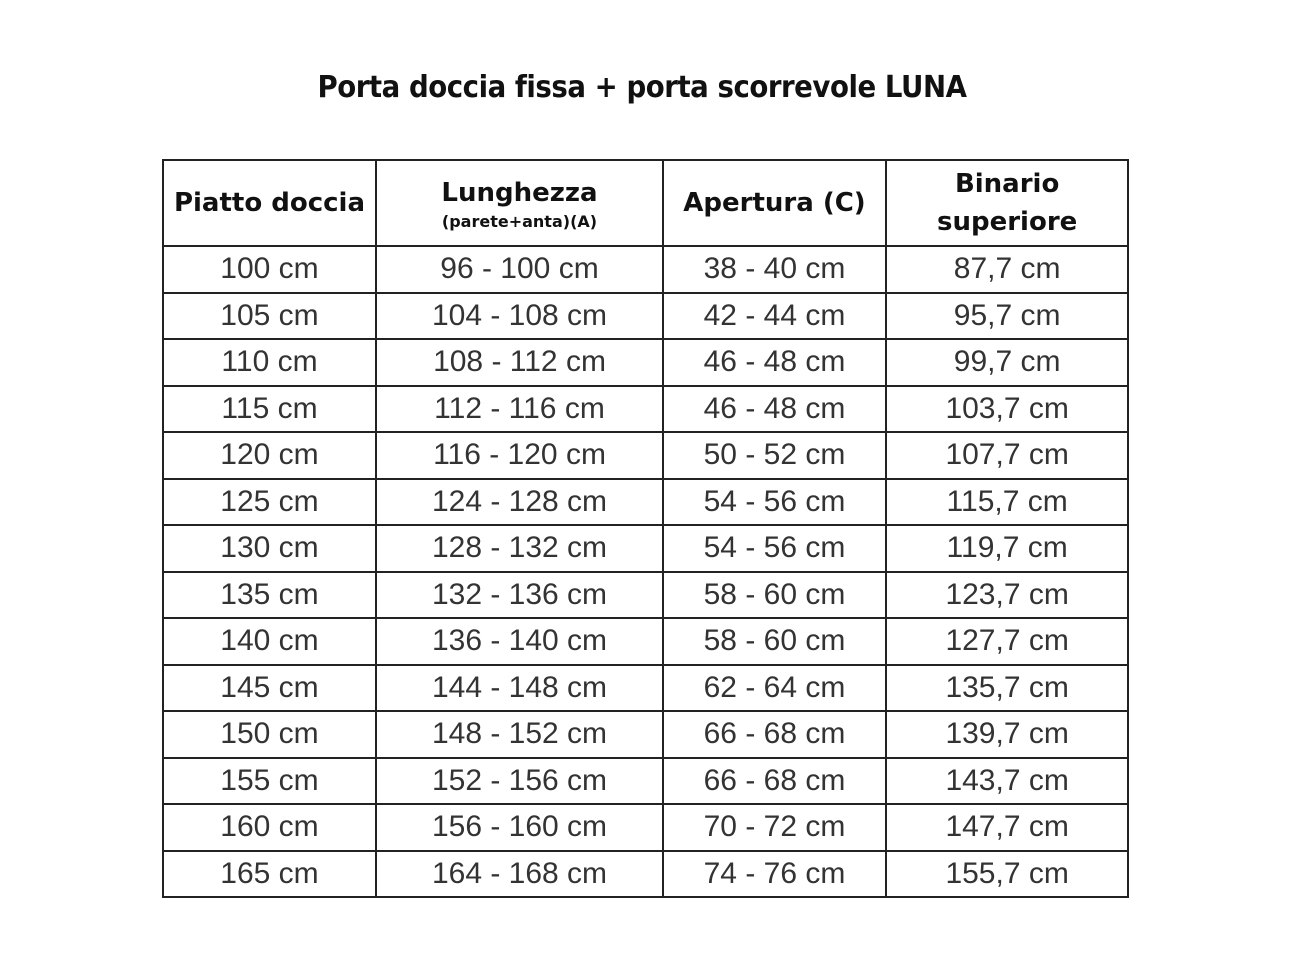  What do you see at coordinates (519, 408) in the screenshot?
I see `table-cell: 112 - 116 cm` at bounding box center [519, 408].